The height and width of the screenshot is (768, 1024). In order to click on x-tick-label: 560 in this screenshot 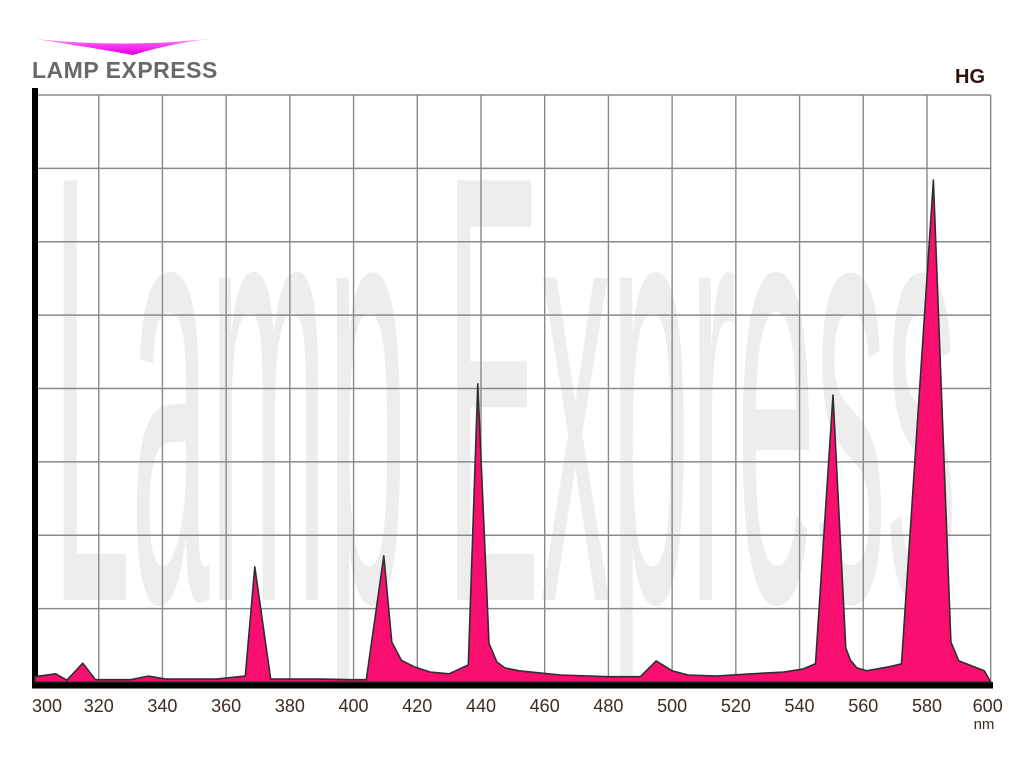, I will do `click(863, 706)`.